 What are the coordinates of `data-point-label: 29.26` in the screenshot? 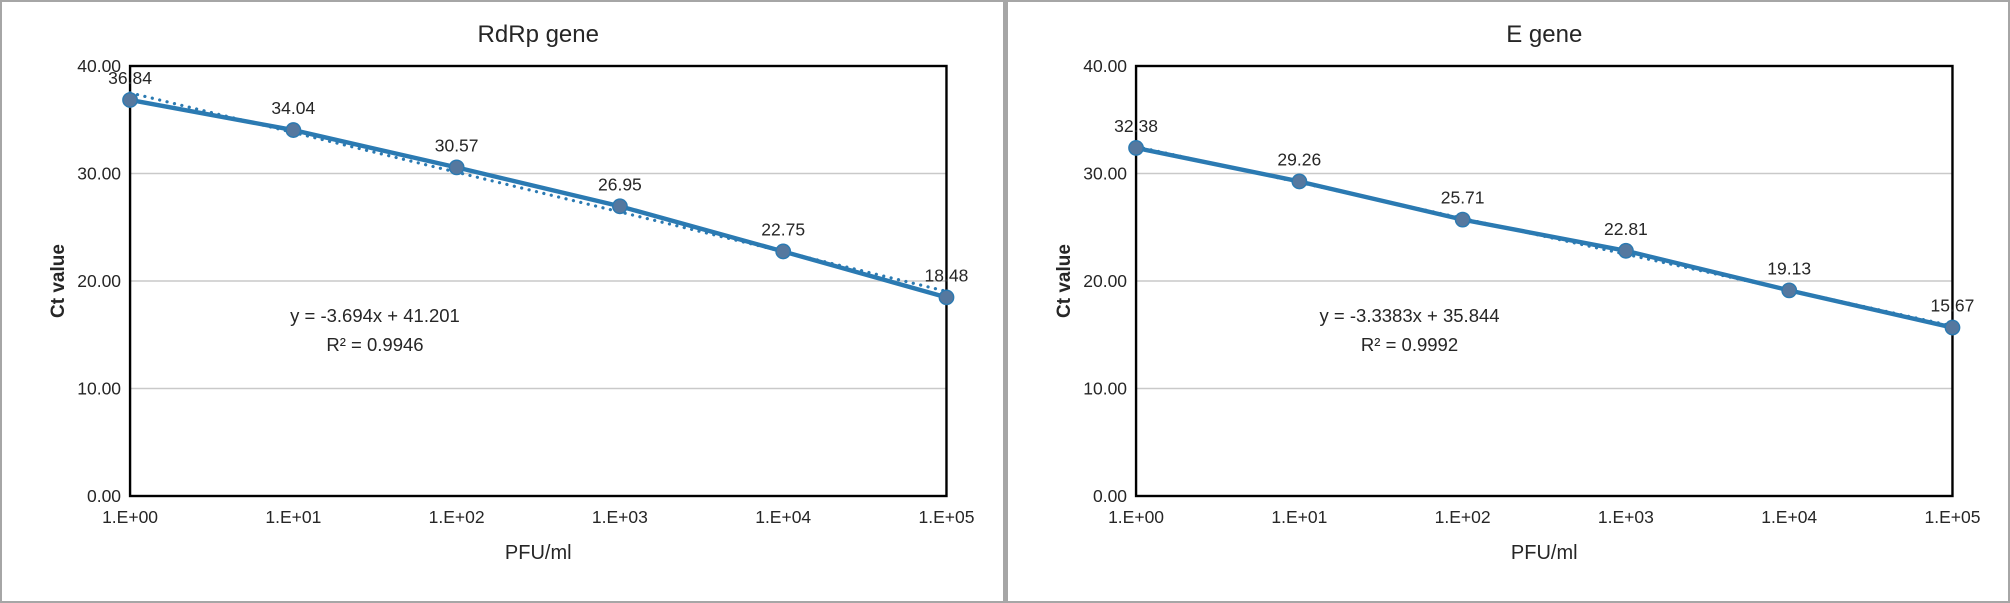 It's located at (1299, 159).